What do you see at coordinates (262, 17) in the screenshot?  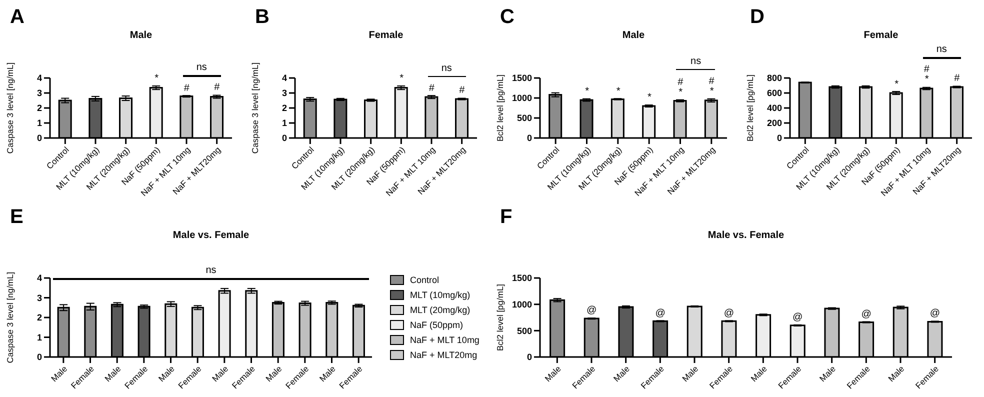 I see `text: B` at bounding box center [262, 17].